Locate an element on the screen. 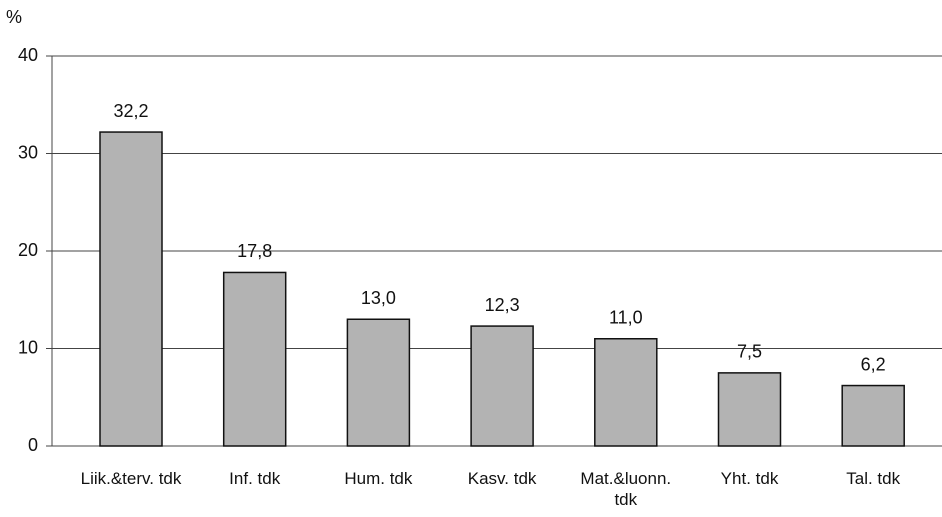  x-tick-label: Liik.&terv. tdk is located at coordinates (131, 478).